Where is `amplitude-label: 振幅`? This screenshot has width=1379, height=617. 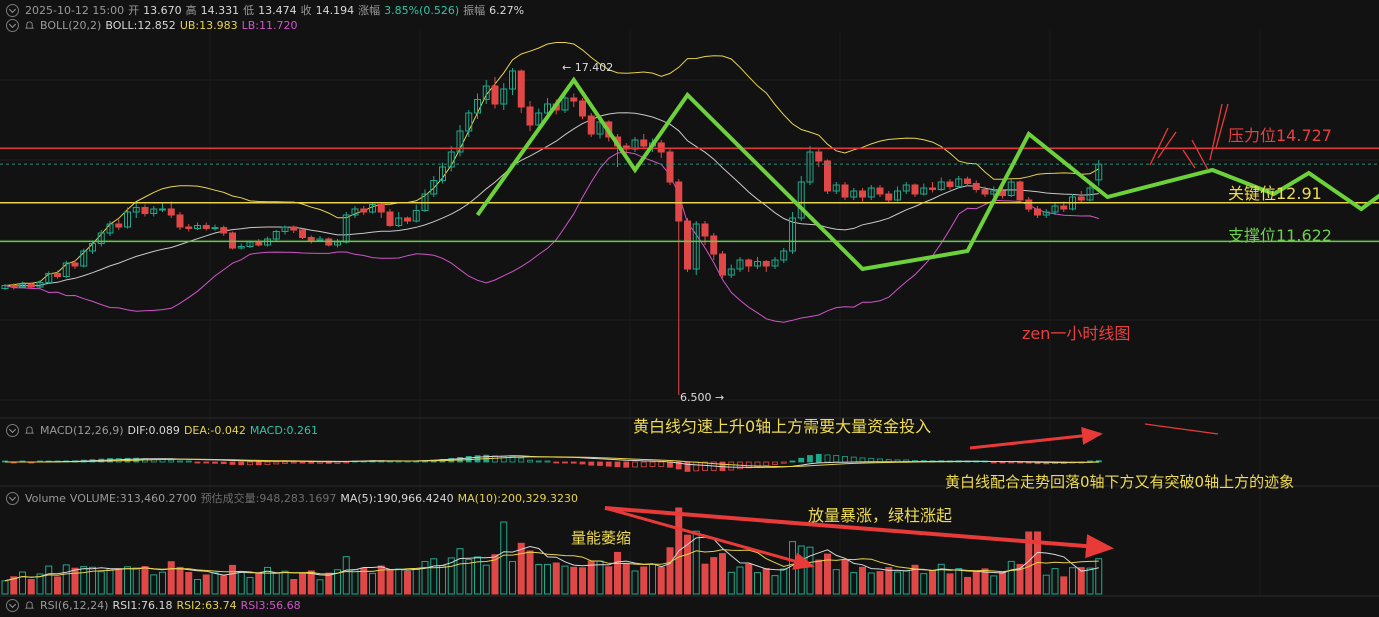
amplitude-label: 振幅 is located at coordinates (474, 10).